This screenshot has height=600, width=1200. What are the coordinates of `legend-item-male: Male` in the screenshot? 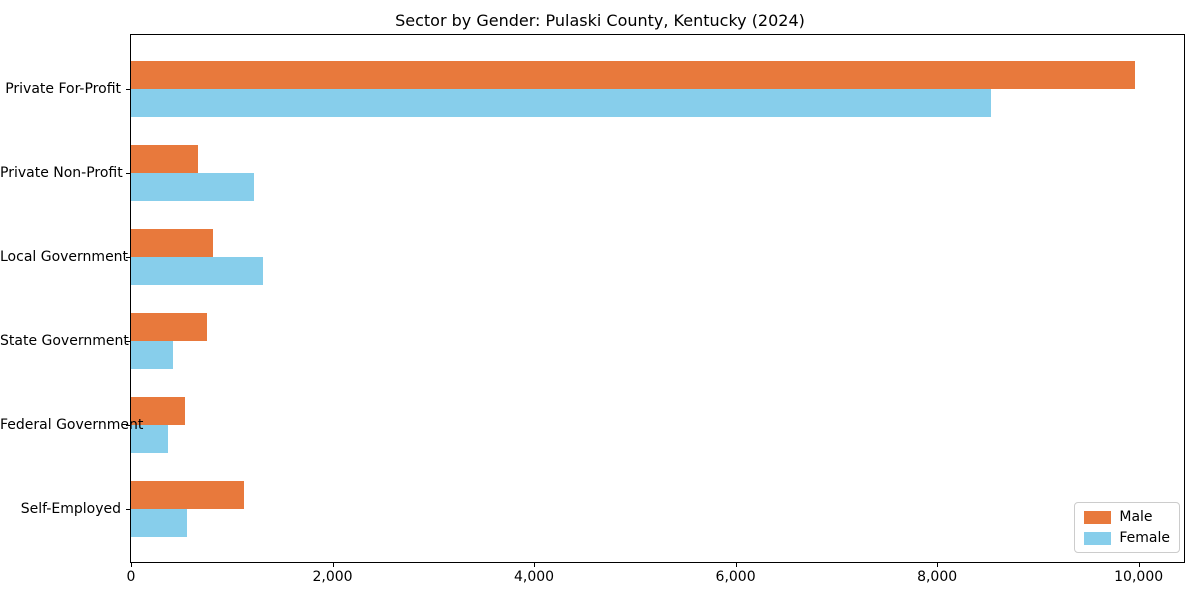 It's located at (1127, 517).